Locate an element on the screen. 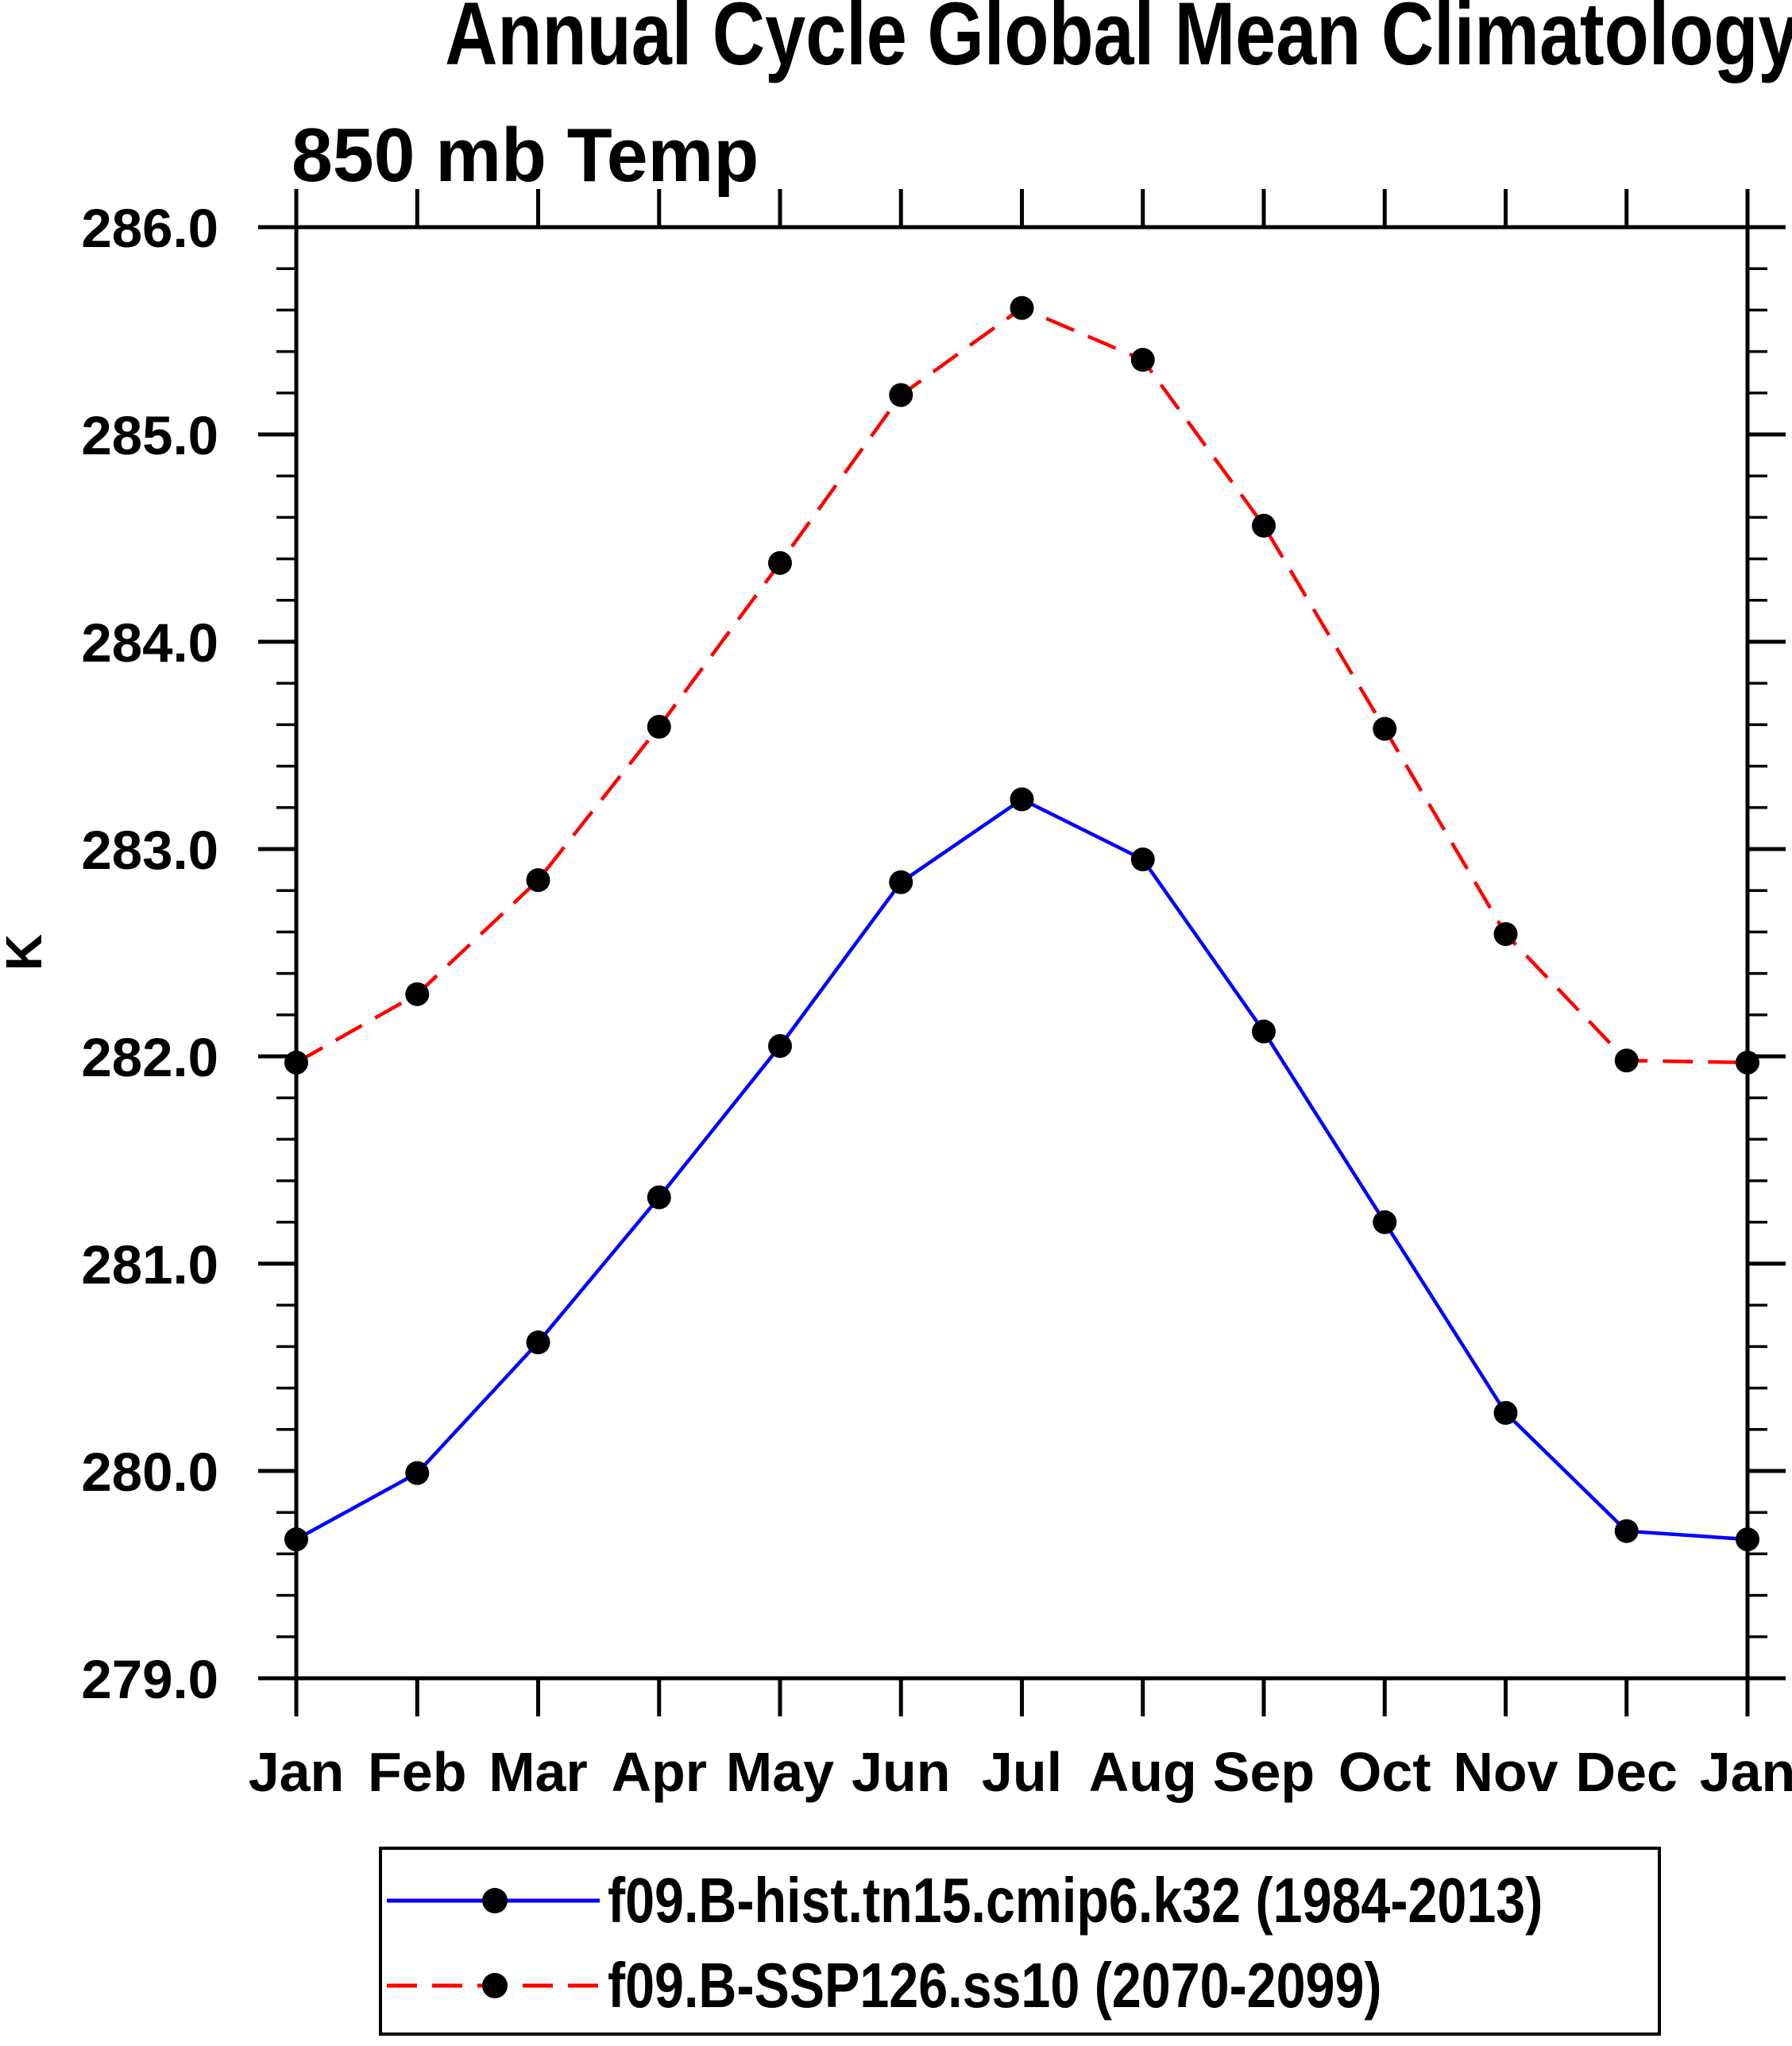 The image size is (1792, 2046). x-tick-label: Sep is located at coordinates (1264, 1772).